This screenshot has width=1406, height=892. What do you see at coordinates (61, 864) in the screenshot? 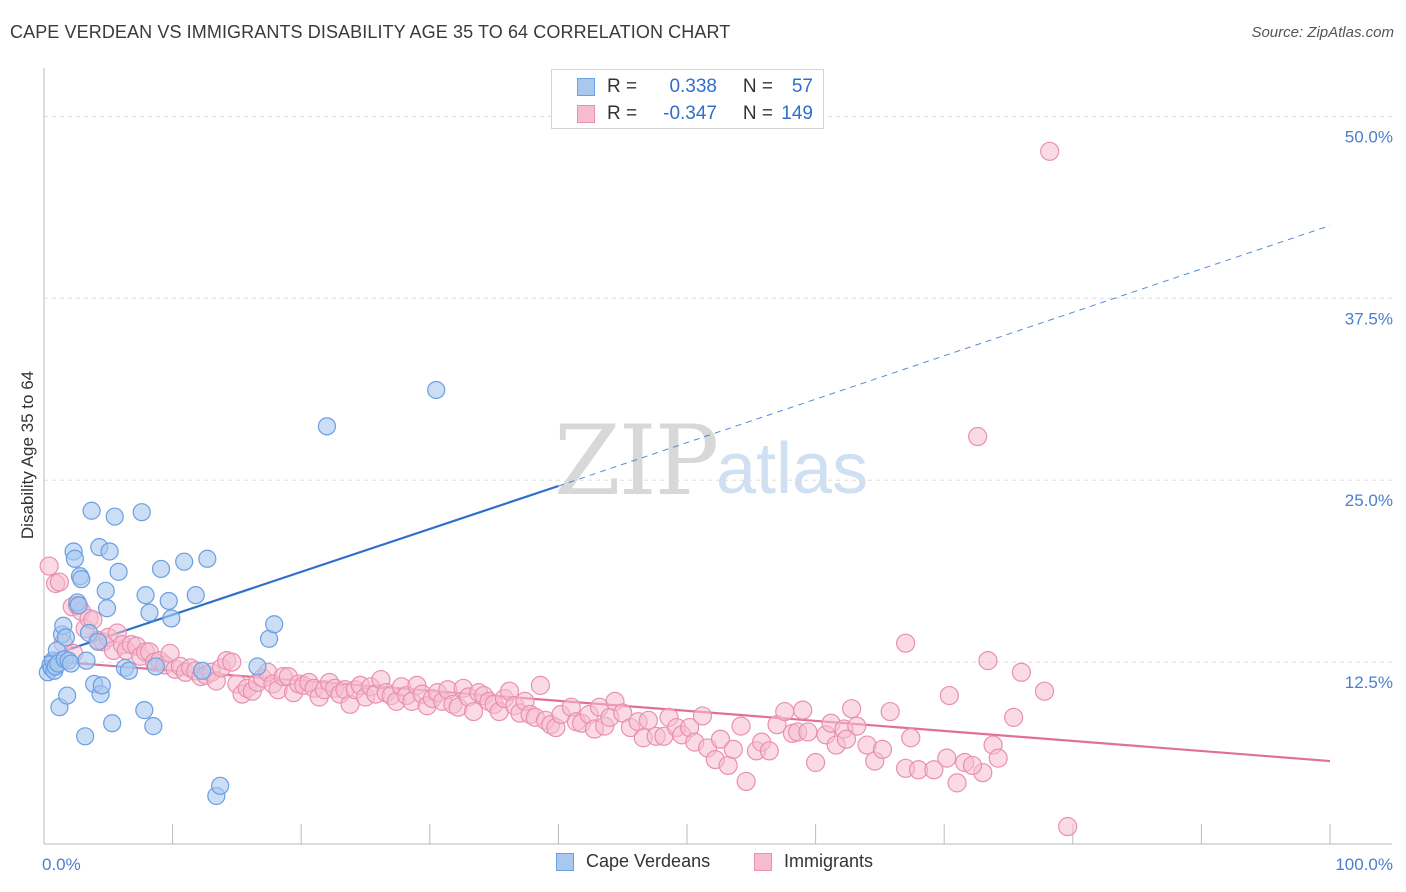
I see `x-tick-label: 0.0%` at bounding box center [61, 864].